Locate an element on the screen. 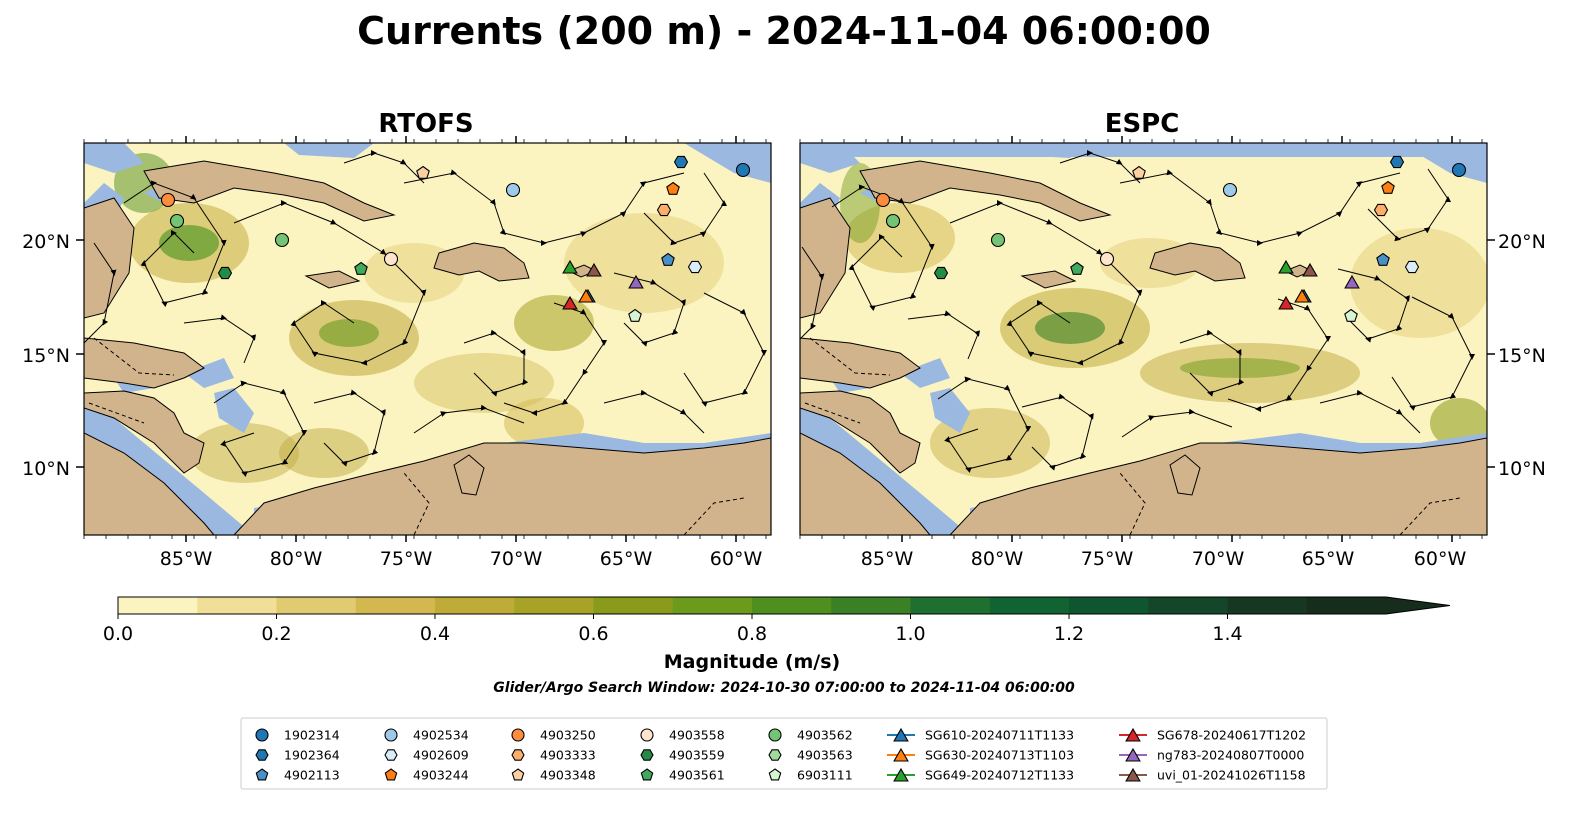  legend-label: SG610-20240711T1133 is located at coordinates (999, 735).